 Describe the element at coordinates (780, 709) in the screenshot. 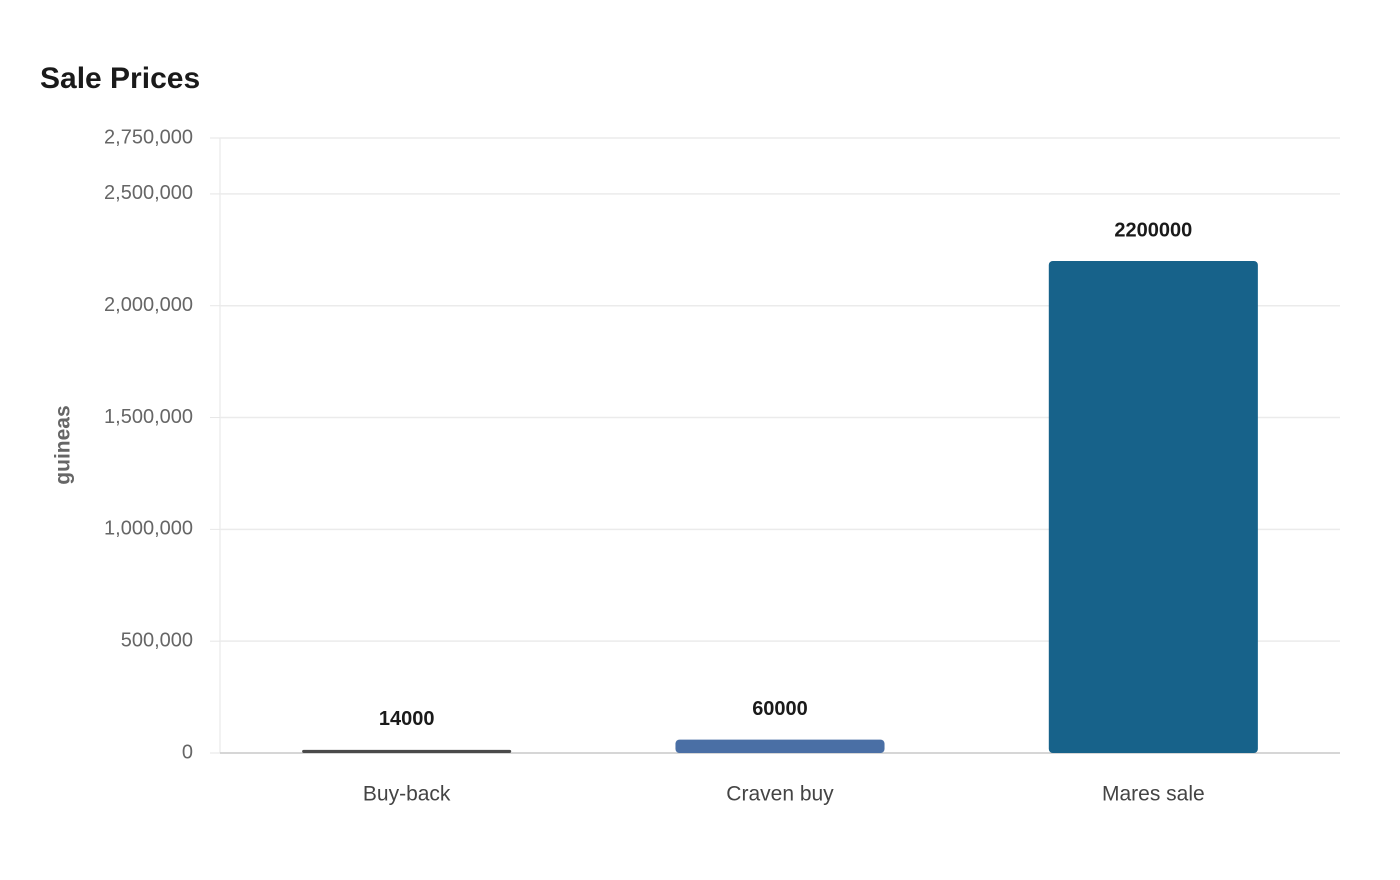

I see `value-label: 60000` at that location.